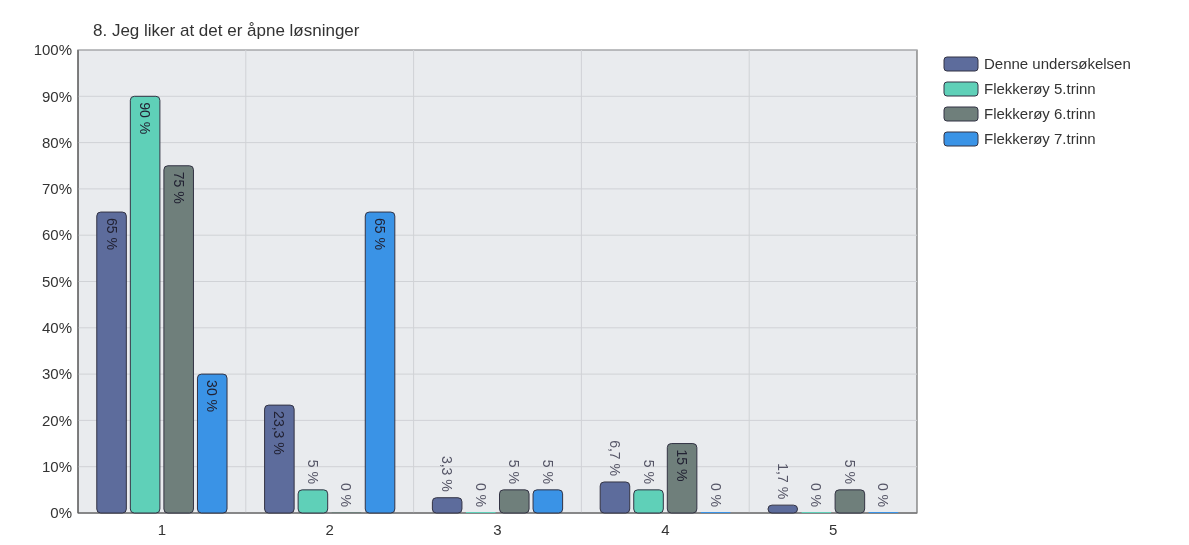  Describe the element at coordinates (1040, 89) in the screenshot. I see `legend-label: Flekkerøy 5.trinn` at that location.